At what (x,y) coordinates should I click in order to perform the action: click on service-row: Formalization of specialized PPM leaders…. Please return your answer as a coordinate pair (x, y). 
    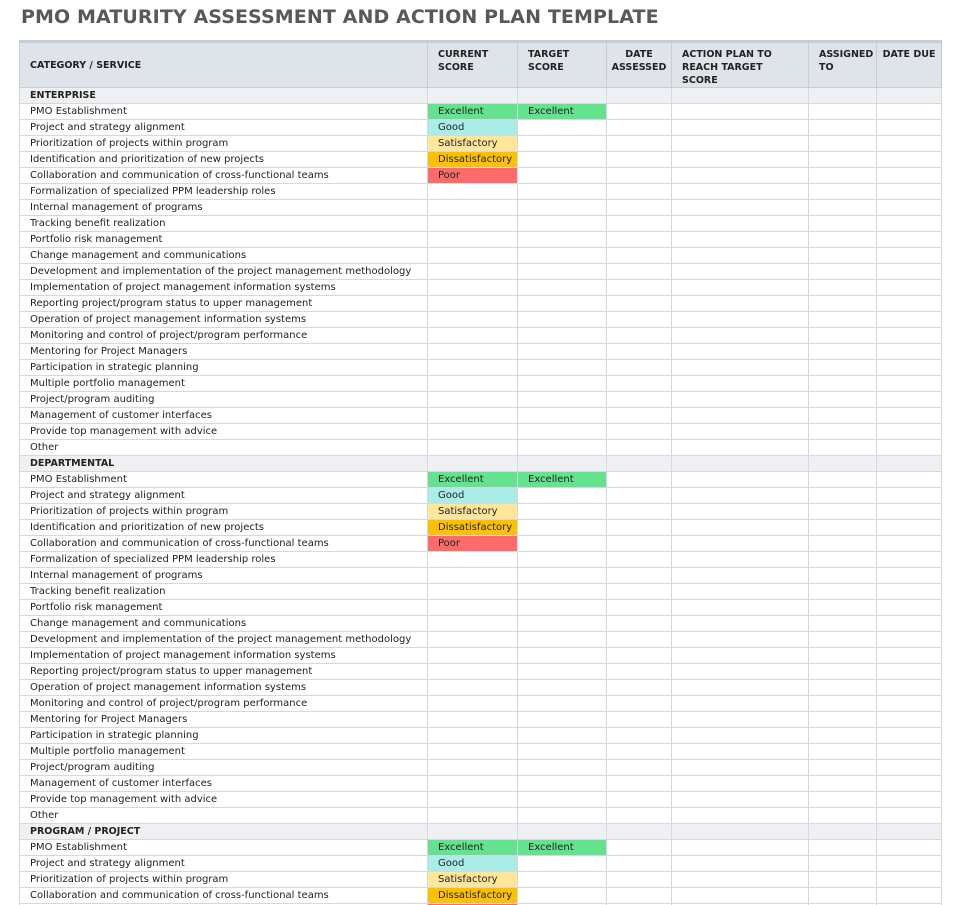
    Looking at the image, I should click on (480, 559).